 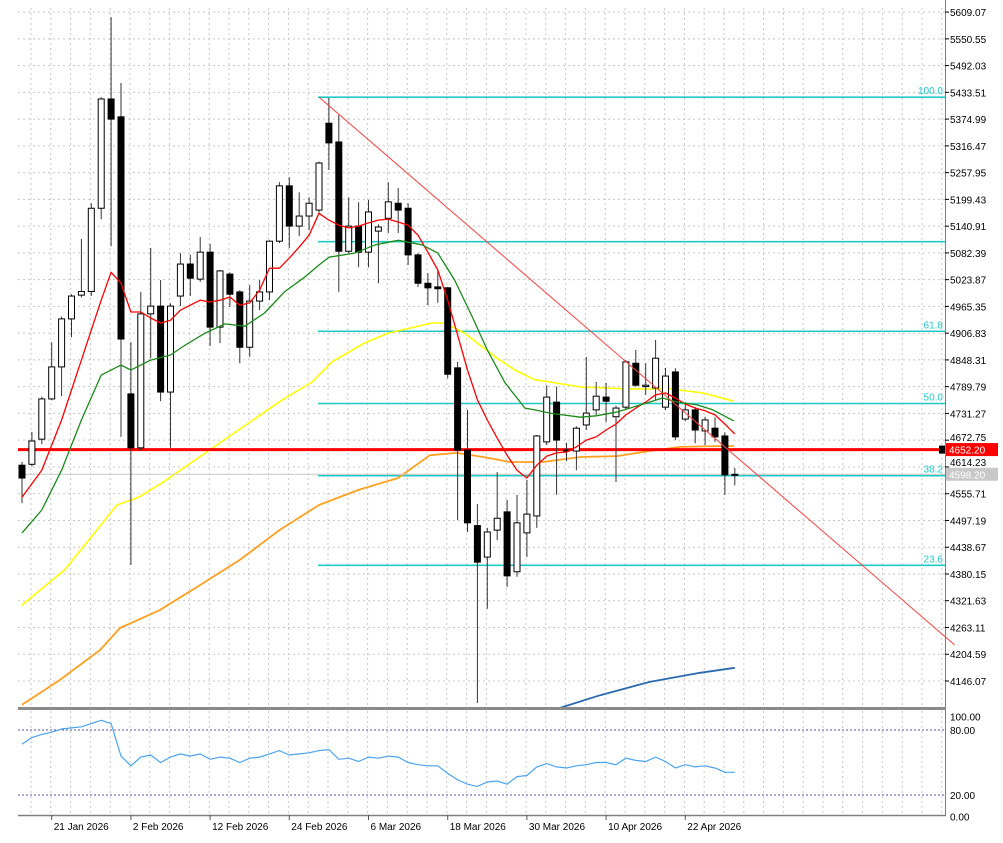 I want to click on price-tick-label: 5199.43, so click(x=968, y=200).